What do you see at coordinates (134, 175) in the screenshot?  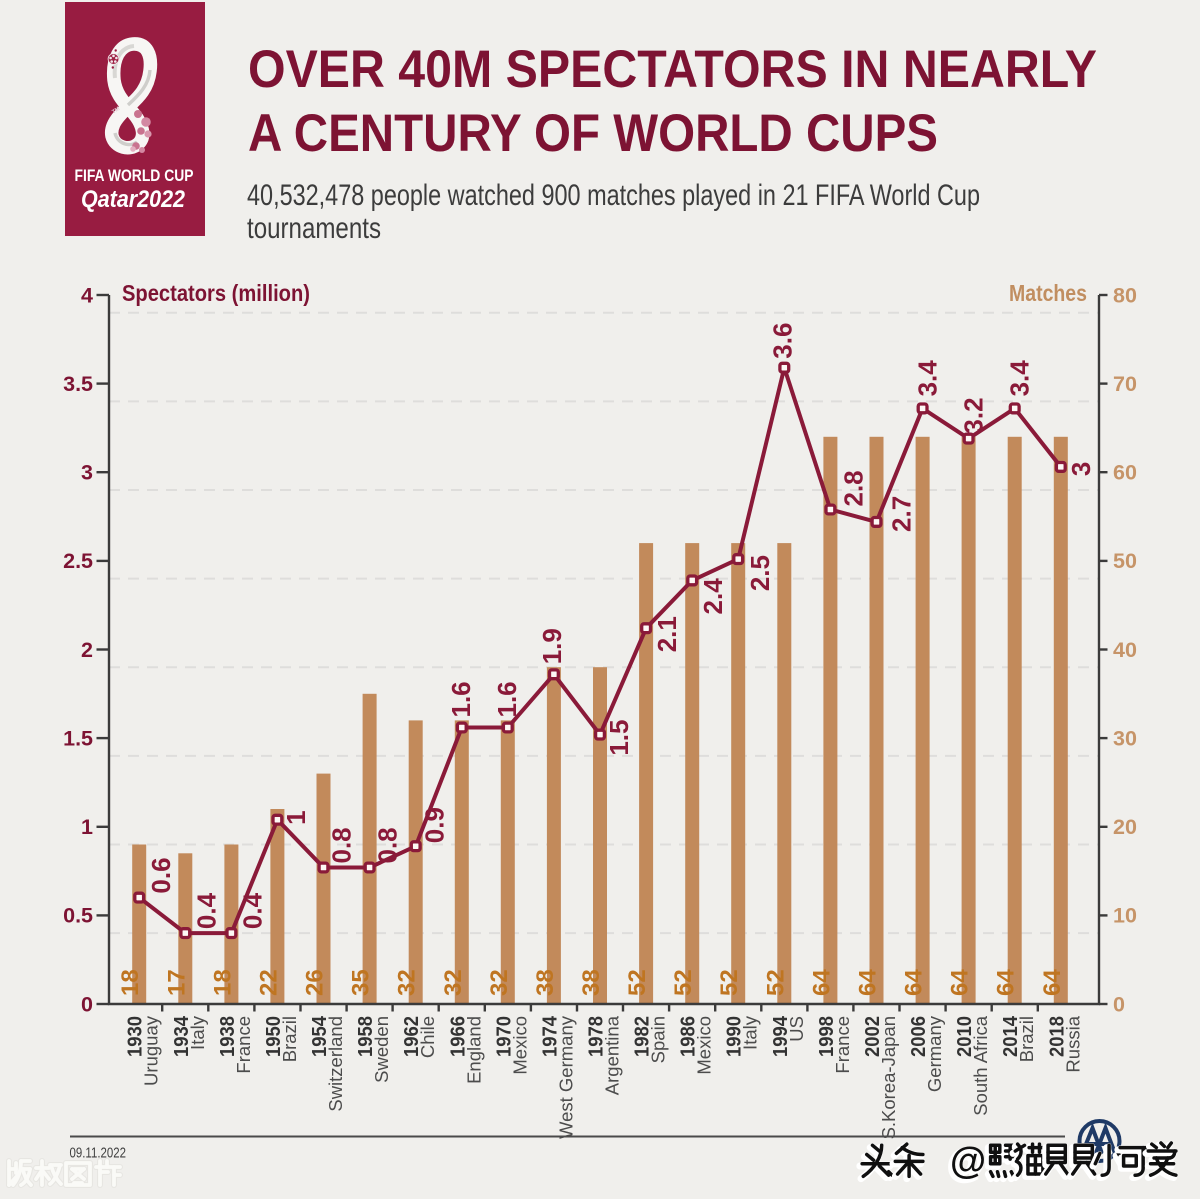 I see `svg-text: FIFA WORLD CUP` at bounding box center [134, 175].